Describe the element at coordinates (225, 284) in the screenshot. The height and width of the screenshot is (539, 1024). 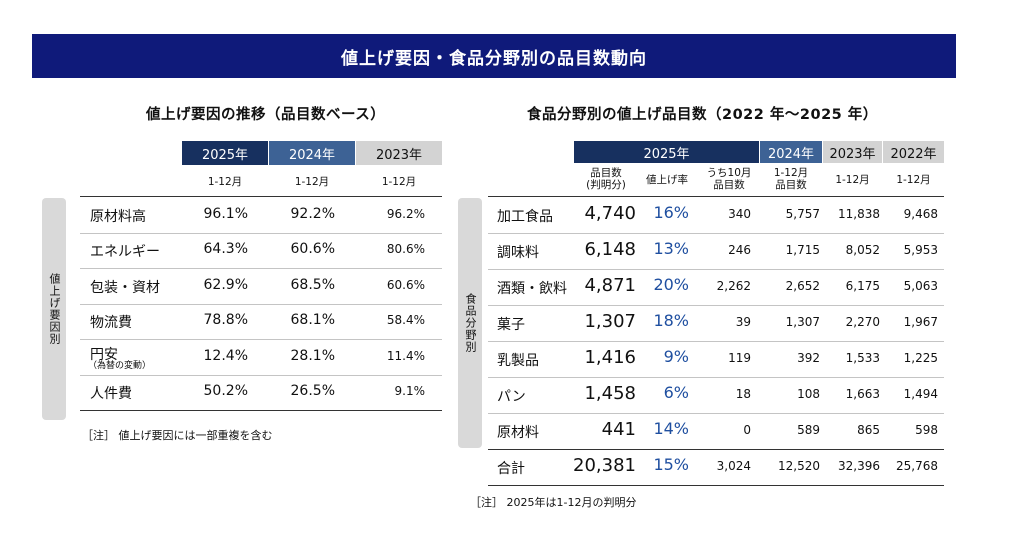
I see `left-row-value-2025: 62.9%` at that location.